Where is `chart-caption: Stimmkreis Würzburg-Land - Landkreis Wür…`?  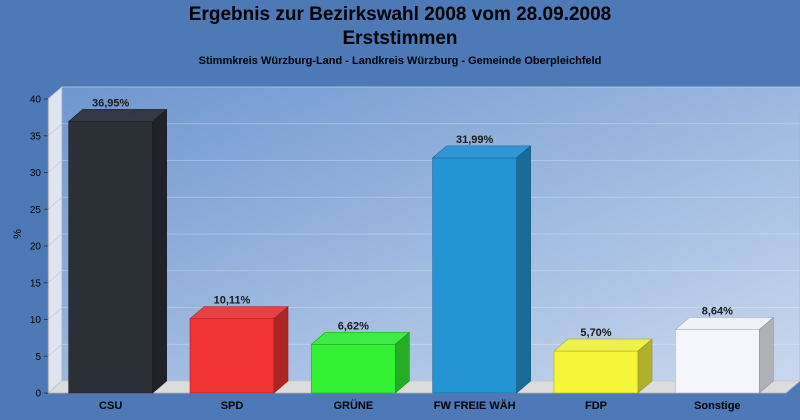 chart-caption: Stimmkreis Würzburg-Land - Landkreis Wür… is located at coordinates (400, 61).